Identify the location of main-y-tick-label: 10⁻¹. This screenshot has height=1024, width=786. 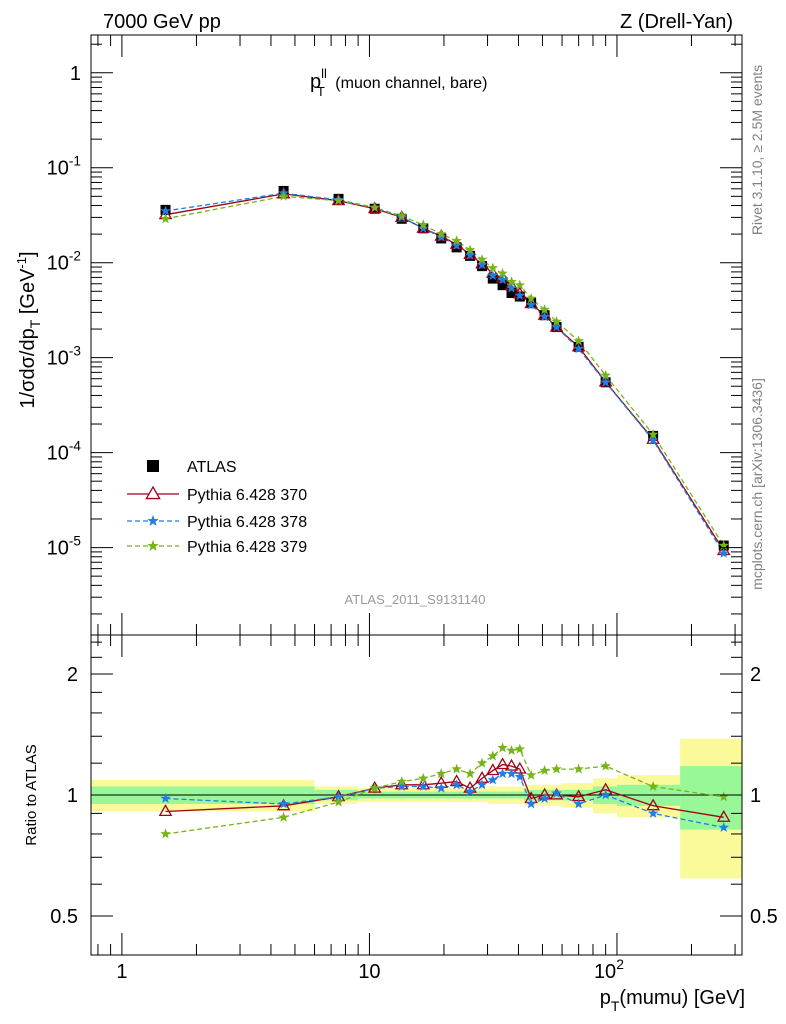
(64, 167).